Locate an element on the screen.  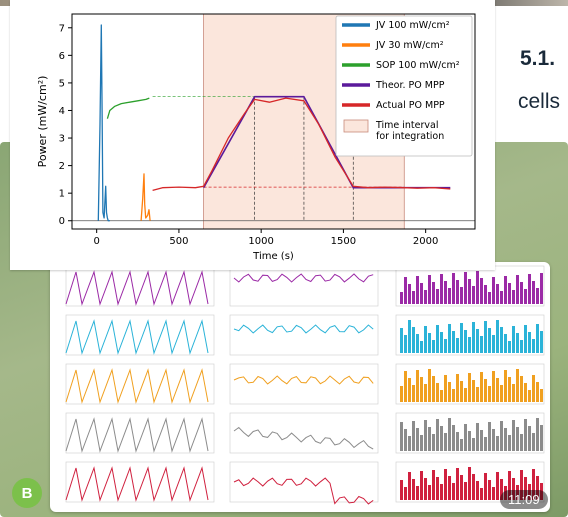
legend-label-4: Actual PO MPP is located at coordinates (410, 105).